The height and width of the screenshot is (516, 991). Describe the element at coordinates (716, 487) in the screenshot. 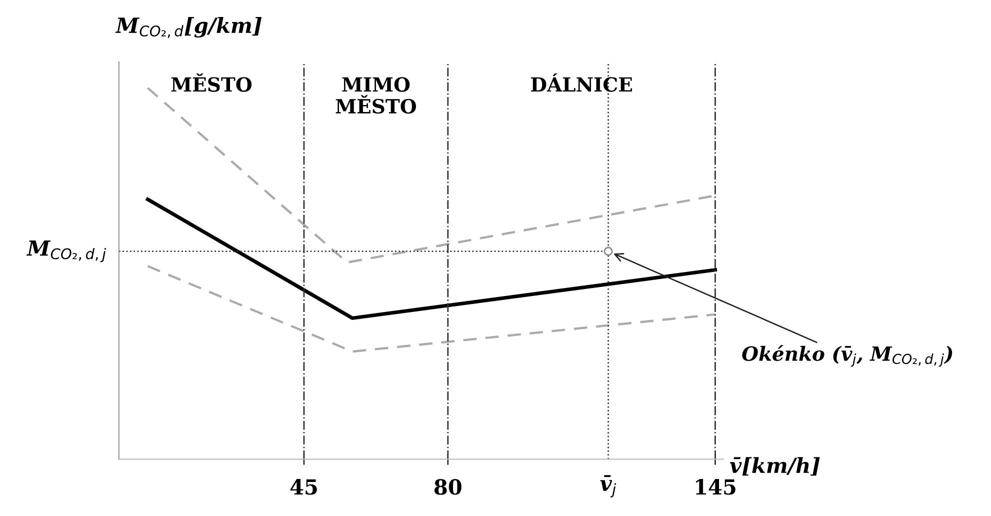

I see `x-tick-label: 145` at that location.